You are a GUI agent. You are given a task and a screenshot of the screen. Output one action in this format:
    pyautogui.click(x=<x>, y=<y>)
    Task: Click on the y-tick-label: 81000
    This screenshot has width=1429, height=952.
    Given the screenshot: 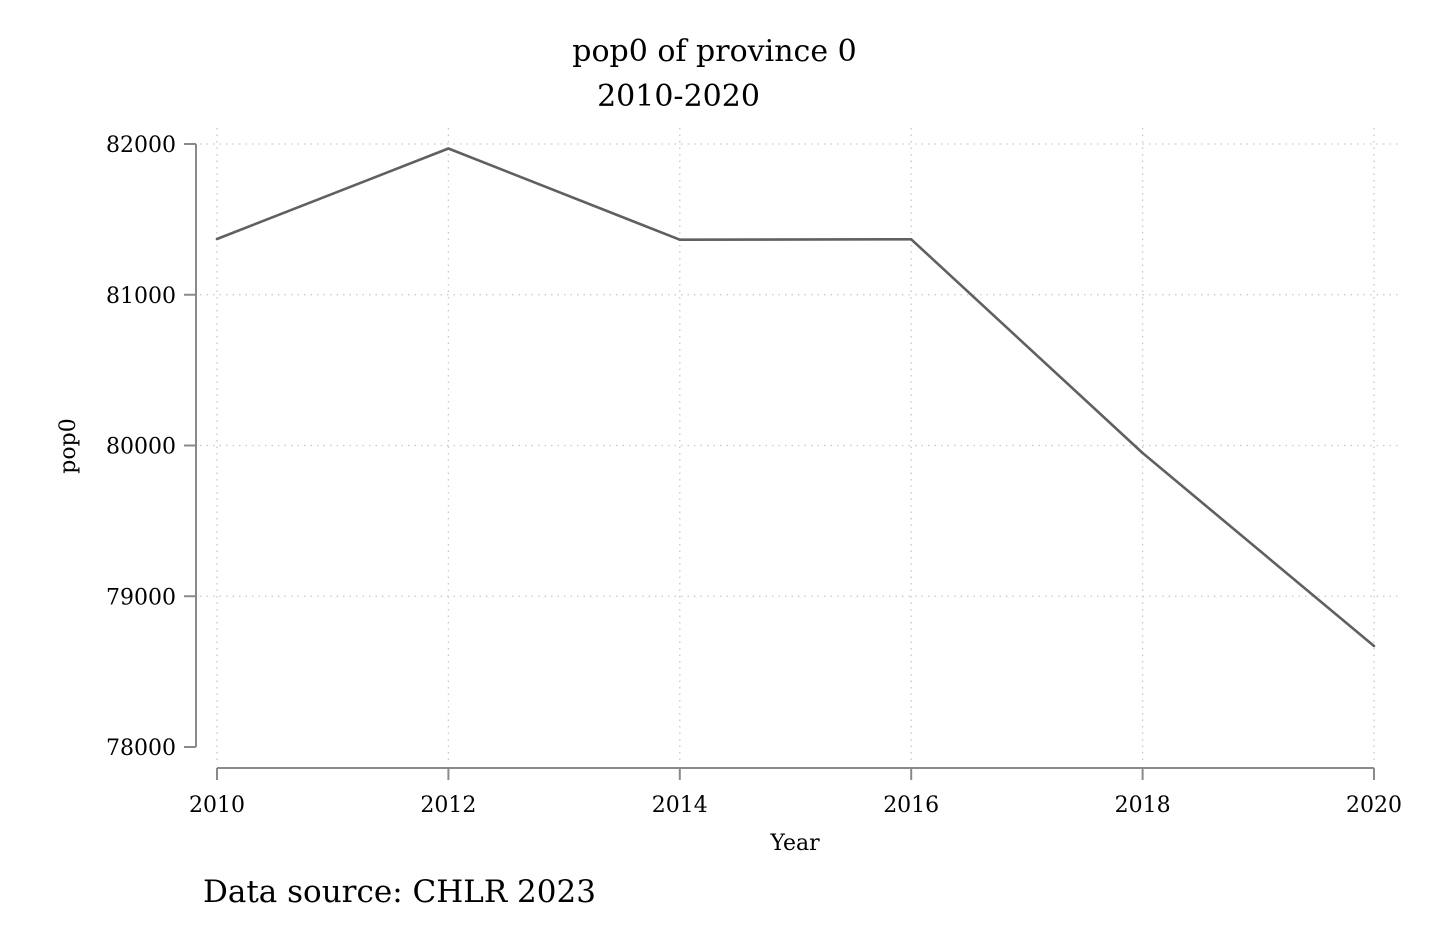 What is the action you would take?
    pyautogui.click(x=141, y=296)
    